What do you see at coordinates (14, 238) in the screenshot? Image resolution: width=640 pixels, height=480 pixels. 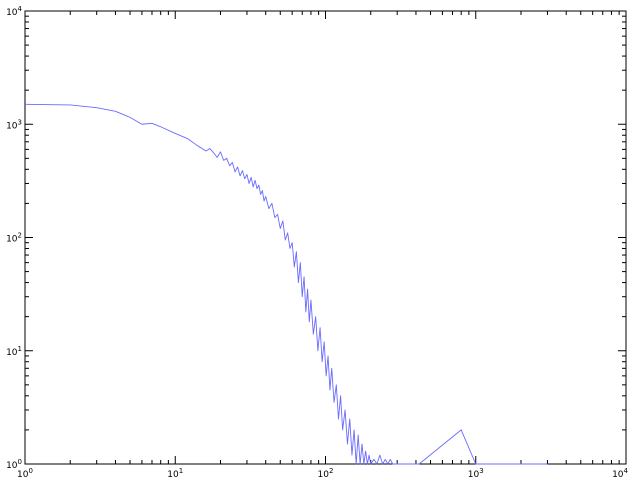 I see `y-tick-label: 10²` at bounding box center [14, 238].